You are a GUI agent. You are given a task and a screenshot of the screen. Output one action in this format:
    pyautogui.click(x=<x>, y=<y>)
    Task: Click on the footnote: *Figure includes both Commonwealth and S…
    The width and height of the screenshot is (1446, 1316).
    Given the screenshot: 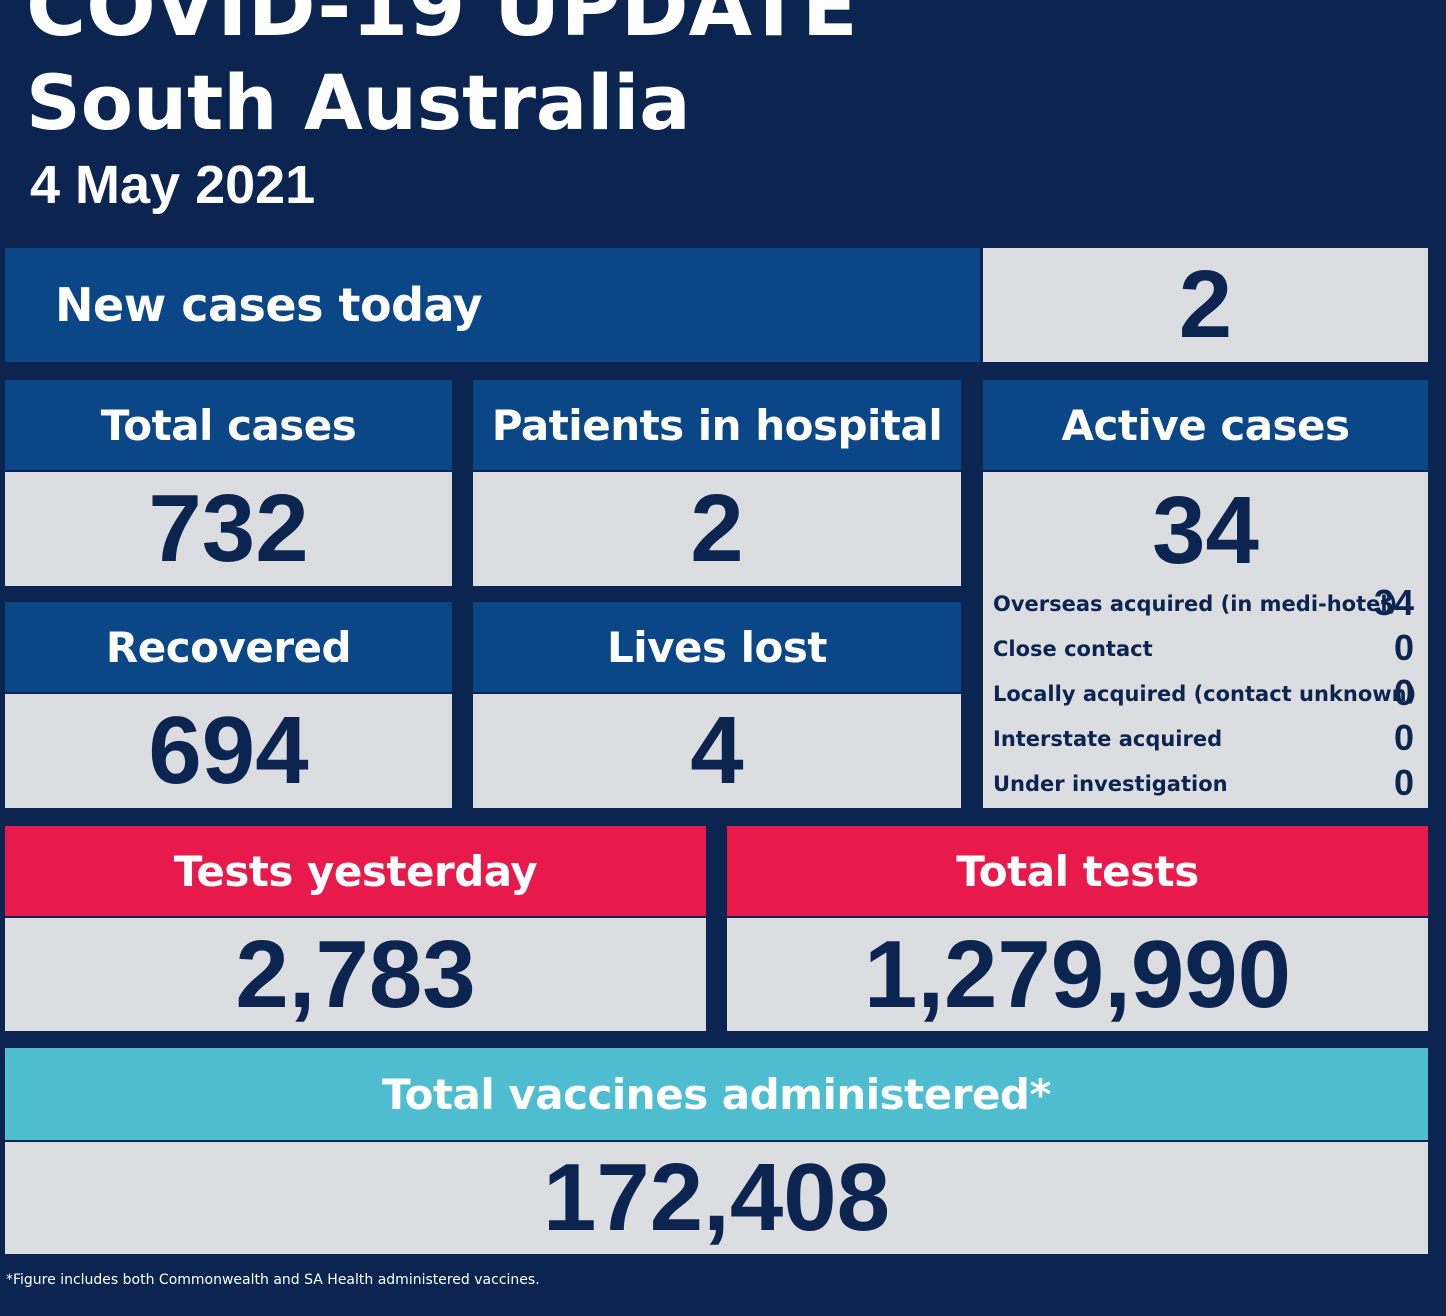 What is the action you would take?
    pyautogui.click(x=273, y=1280)
    